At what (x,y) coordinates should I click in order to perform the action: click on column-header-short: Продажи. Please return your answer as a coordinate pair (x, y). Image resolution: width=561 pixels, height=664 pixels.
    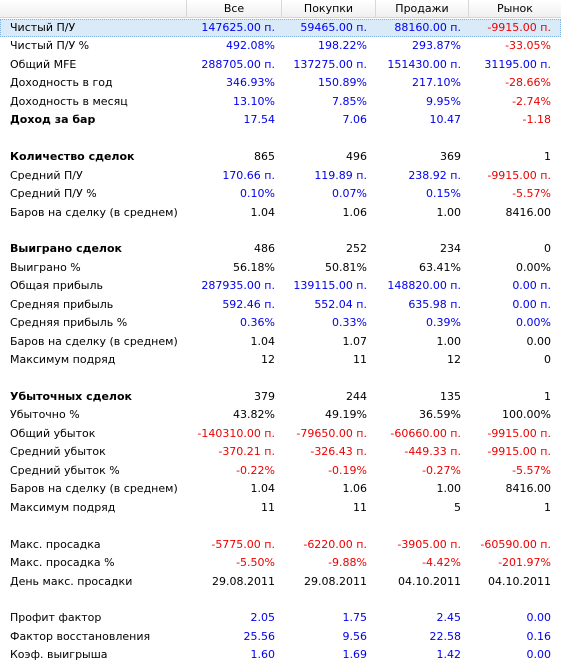
    Looking at the image, I should click on (421, 9).